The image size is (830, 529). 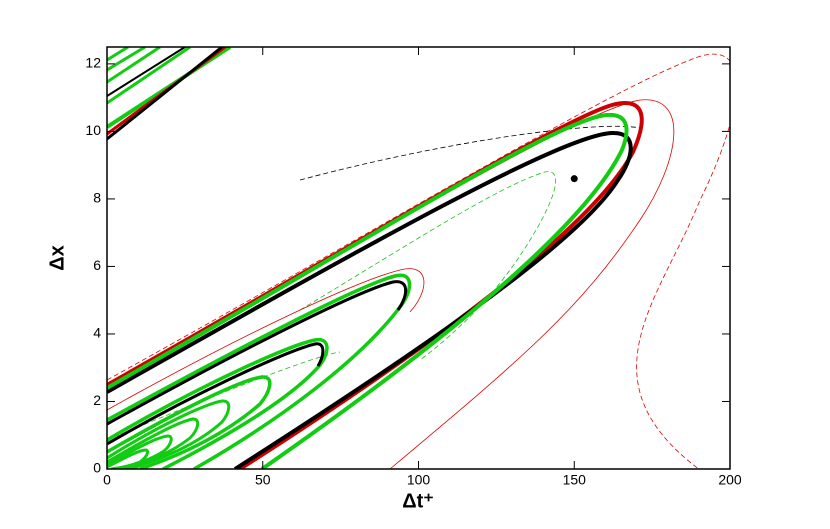 What do you see at coordinates (418, 501) in the screenshot?
I see `x-axis-label: Δt⁺` at bounding box center [418, 501].